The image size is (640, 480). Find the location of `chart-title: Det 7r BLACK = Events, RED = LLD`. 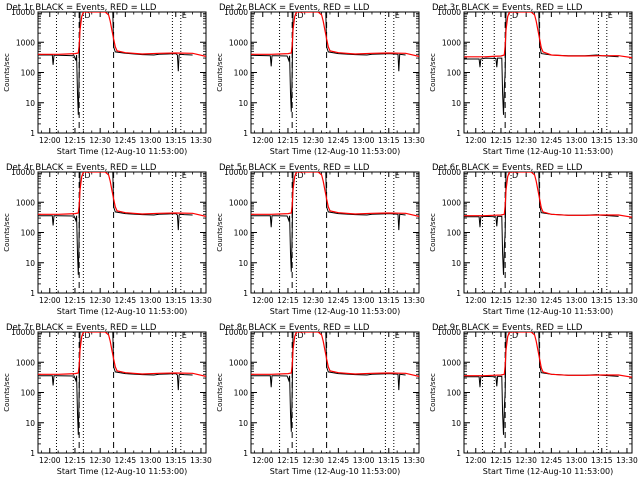

chart-title: Det 7r BLACK = Events, RED = LLD is located at coordinates (81, 328).